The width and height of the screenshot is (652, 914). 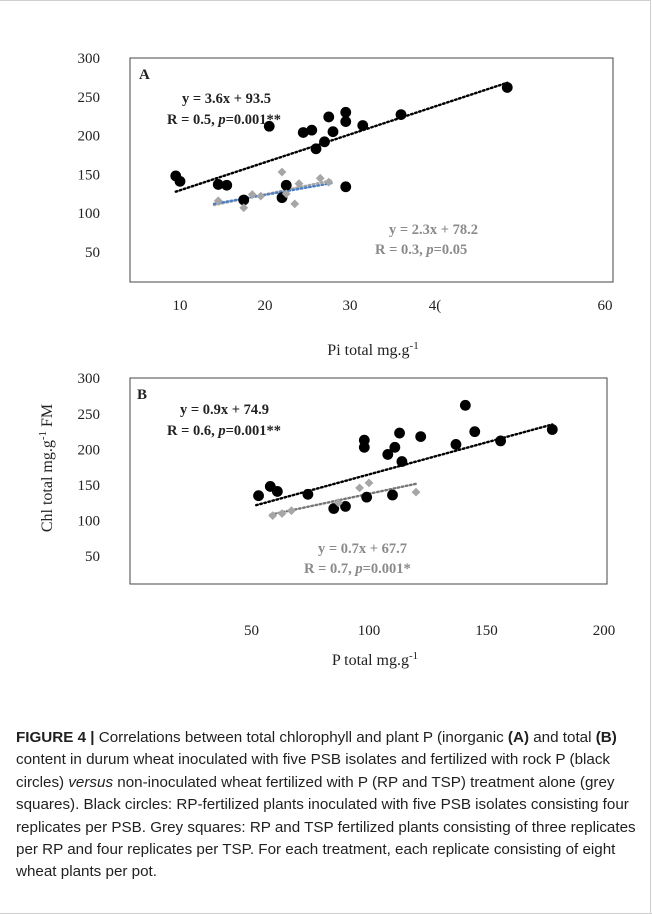 What do you see at coordinates (265, 306) in the screenshot?
I see `panel-a-x-tick-20: 20` at bounding box center [265, 306].